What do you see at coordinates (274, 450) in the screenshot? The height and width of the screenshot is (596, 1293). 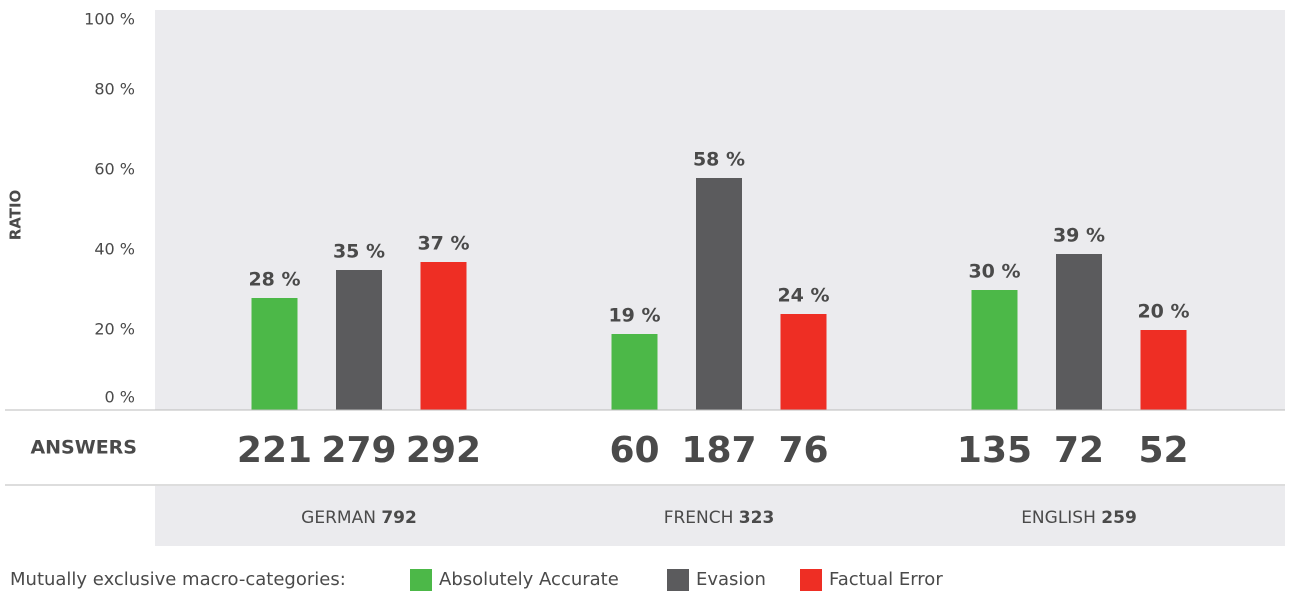 I see `answer-count: 221` at bounding box center [274, 450].